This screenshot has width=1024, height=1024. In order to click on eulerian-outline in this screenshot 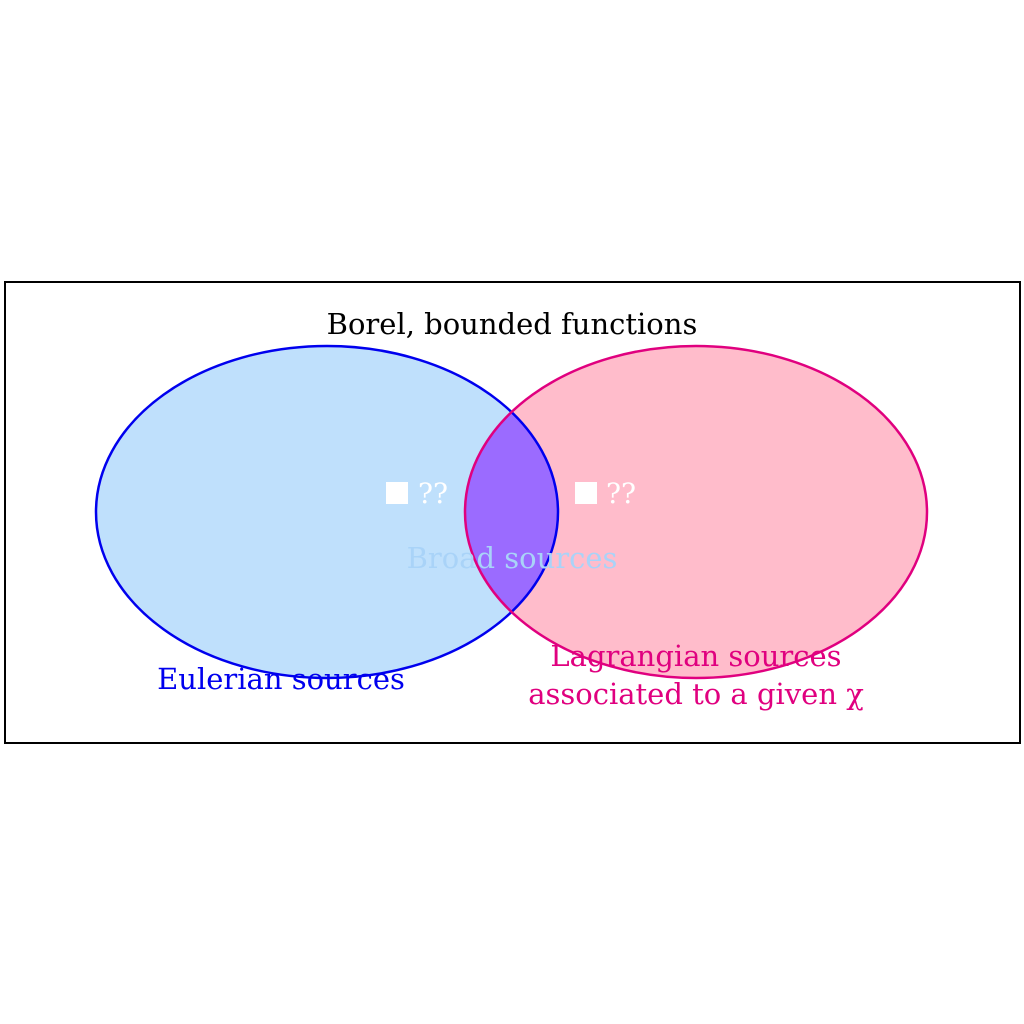, I will do `click(327, 512)`.